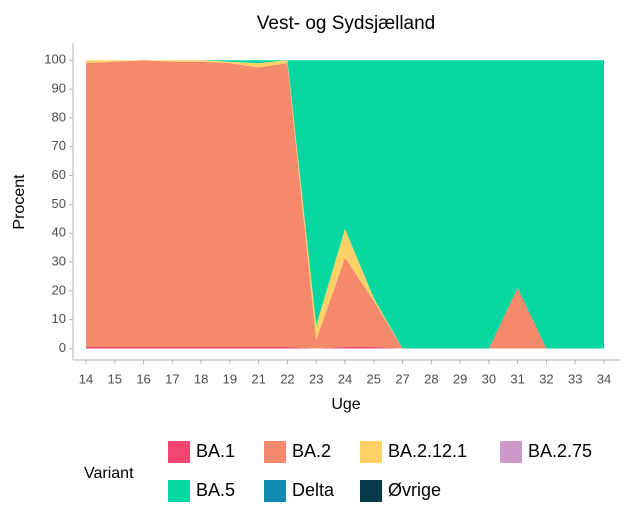  I want to click on legend-label: BA.2.75, so click(560, 451).